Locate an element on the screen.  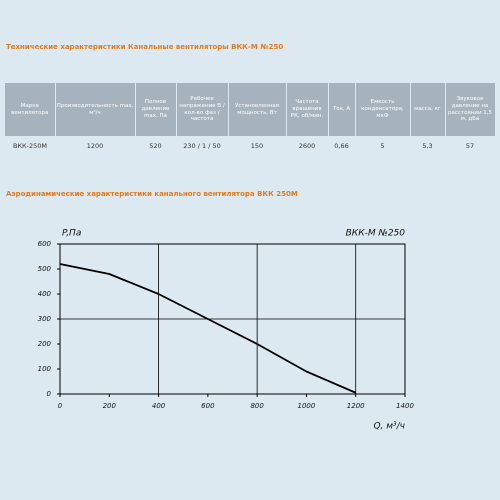
table-cell: 5 is located at coordinates (382, 146).